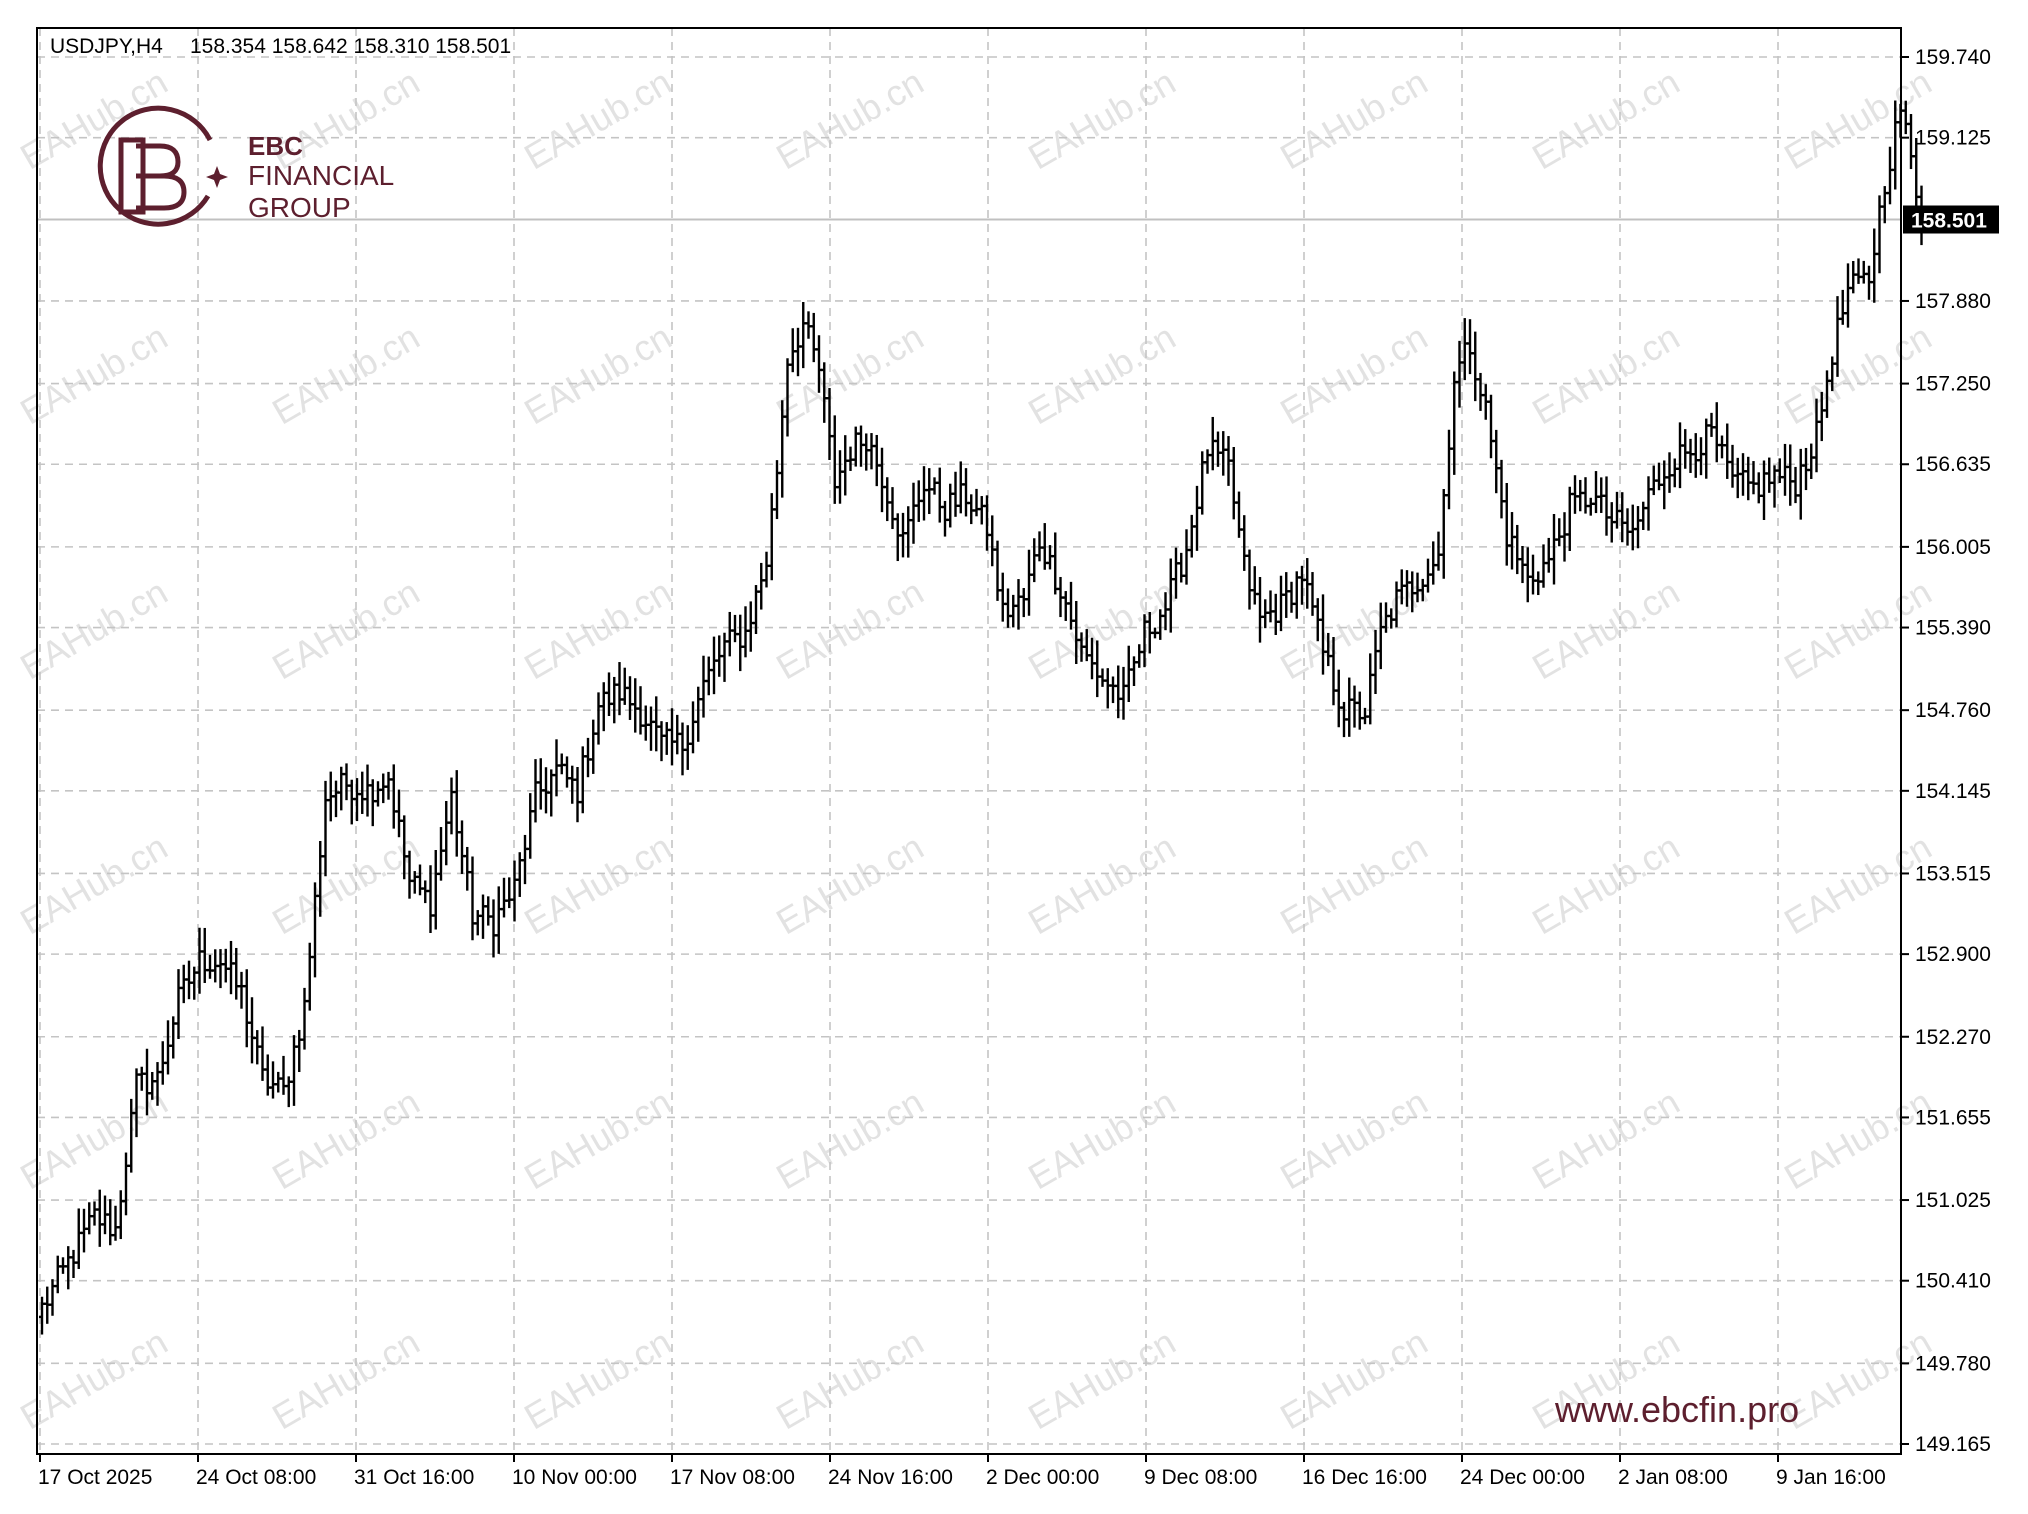 This screenshot has height=1514, width=2028. Describe the element at coordinates (1953, 1200) in the screenshot. I see `y-tick-label: 151.025` at that location.